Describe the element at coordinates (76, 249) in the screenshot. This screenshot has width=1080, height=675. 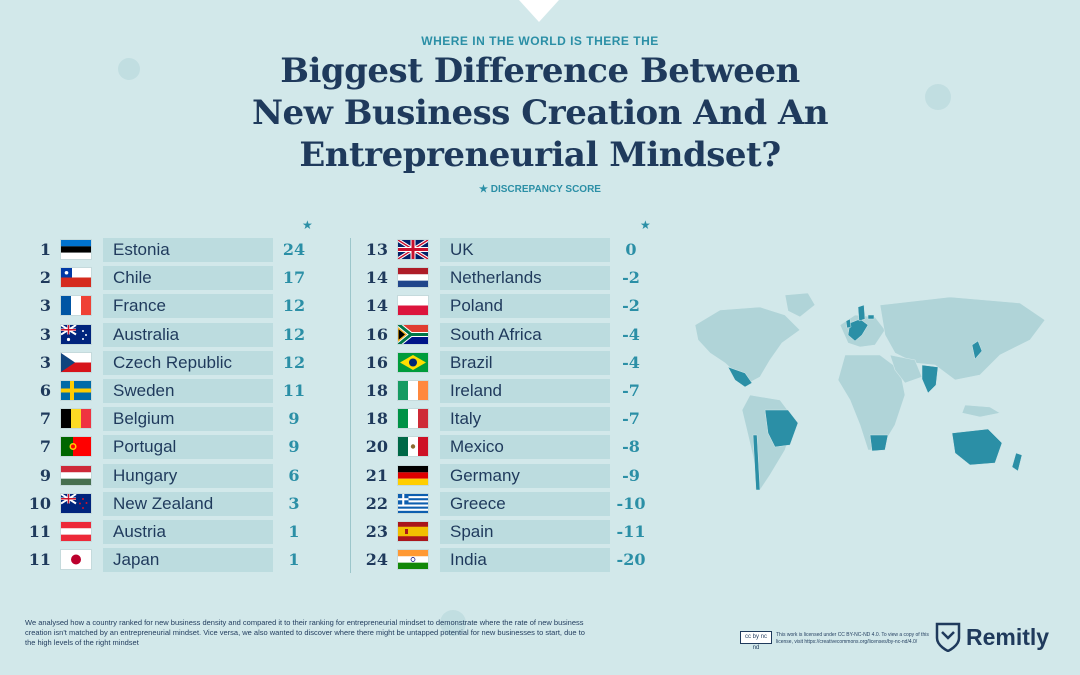
I see `estonia-flag` at that location.